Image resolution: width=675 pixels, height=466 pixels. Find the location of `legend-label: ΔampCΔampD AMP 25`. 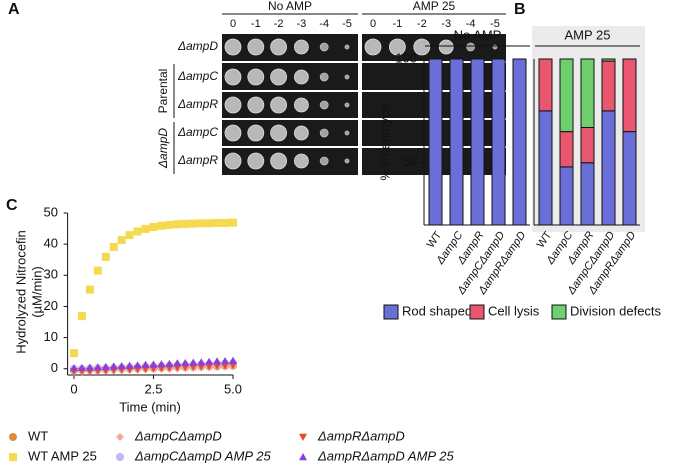

legend-label: ΔampCΔampD AMP 25 is located at coordinates (202, 455).